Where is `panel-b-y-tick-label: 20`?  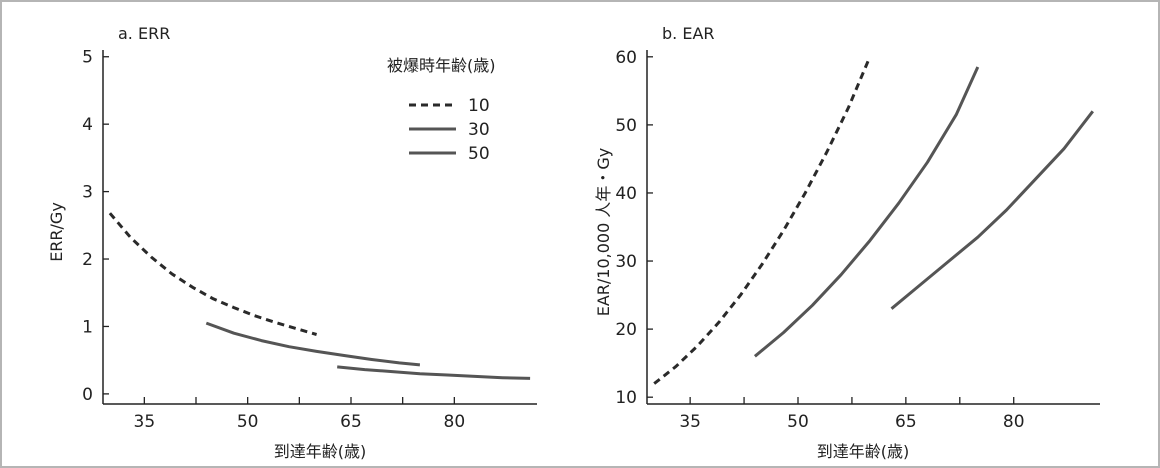
panel-b-y-tick-label: 20 is located at coordinates (626, 330).